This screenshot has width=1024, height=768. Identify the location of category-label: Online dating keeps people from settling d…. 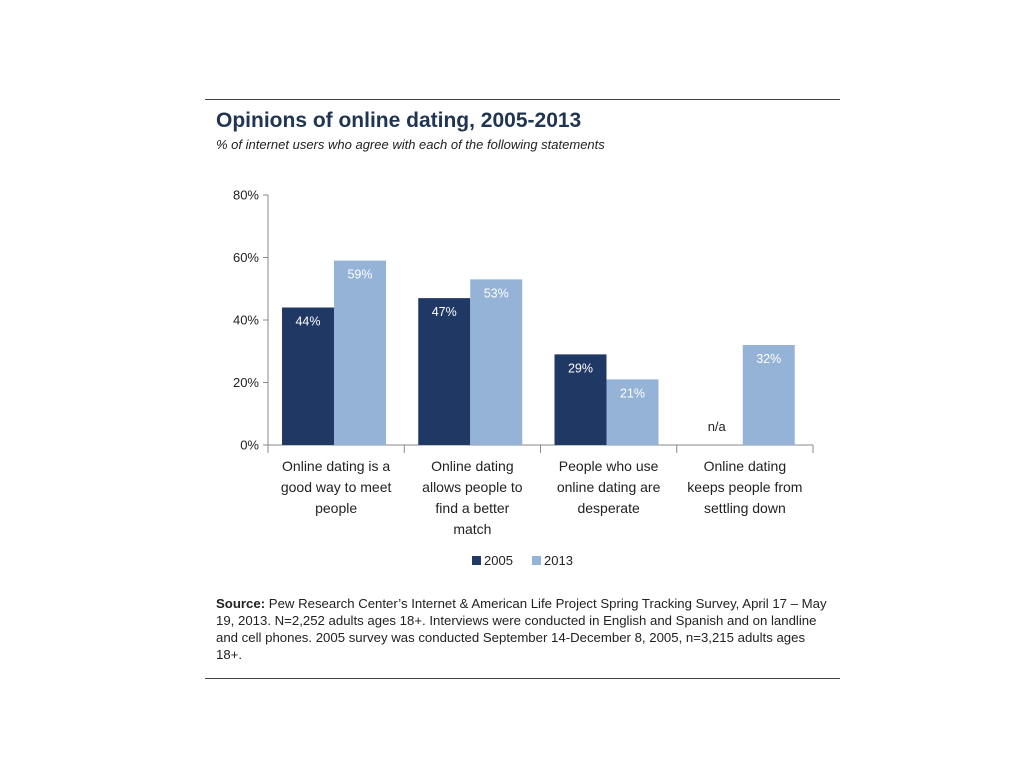
(744, 487).